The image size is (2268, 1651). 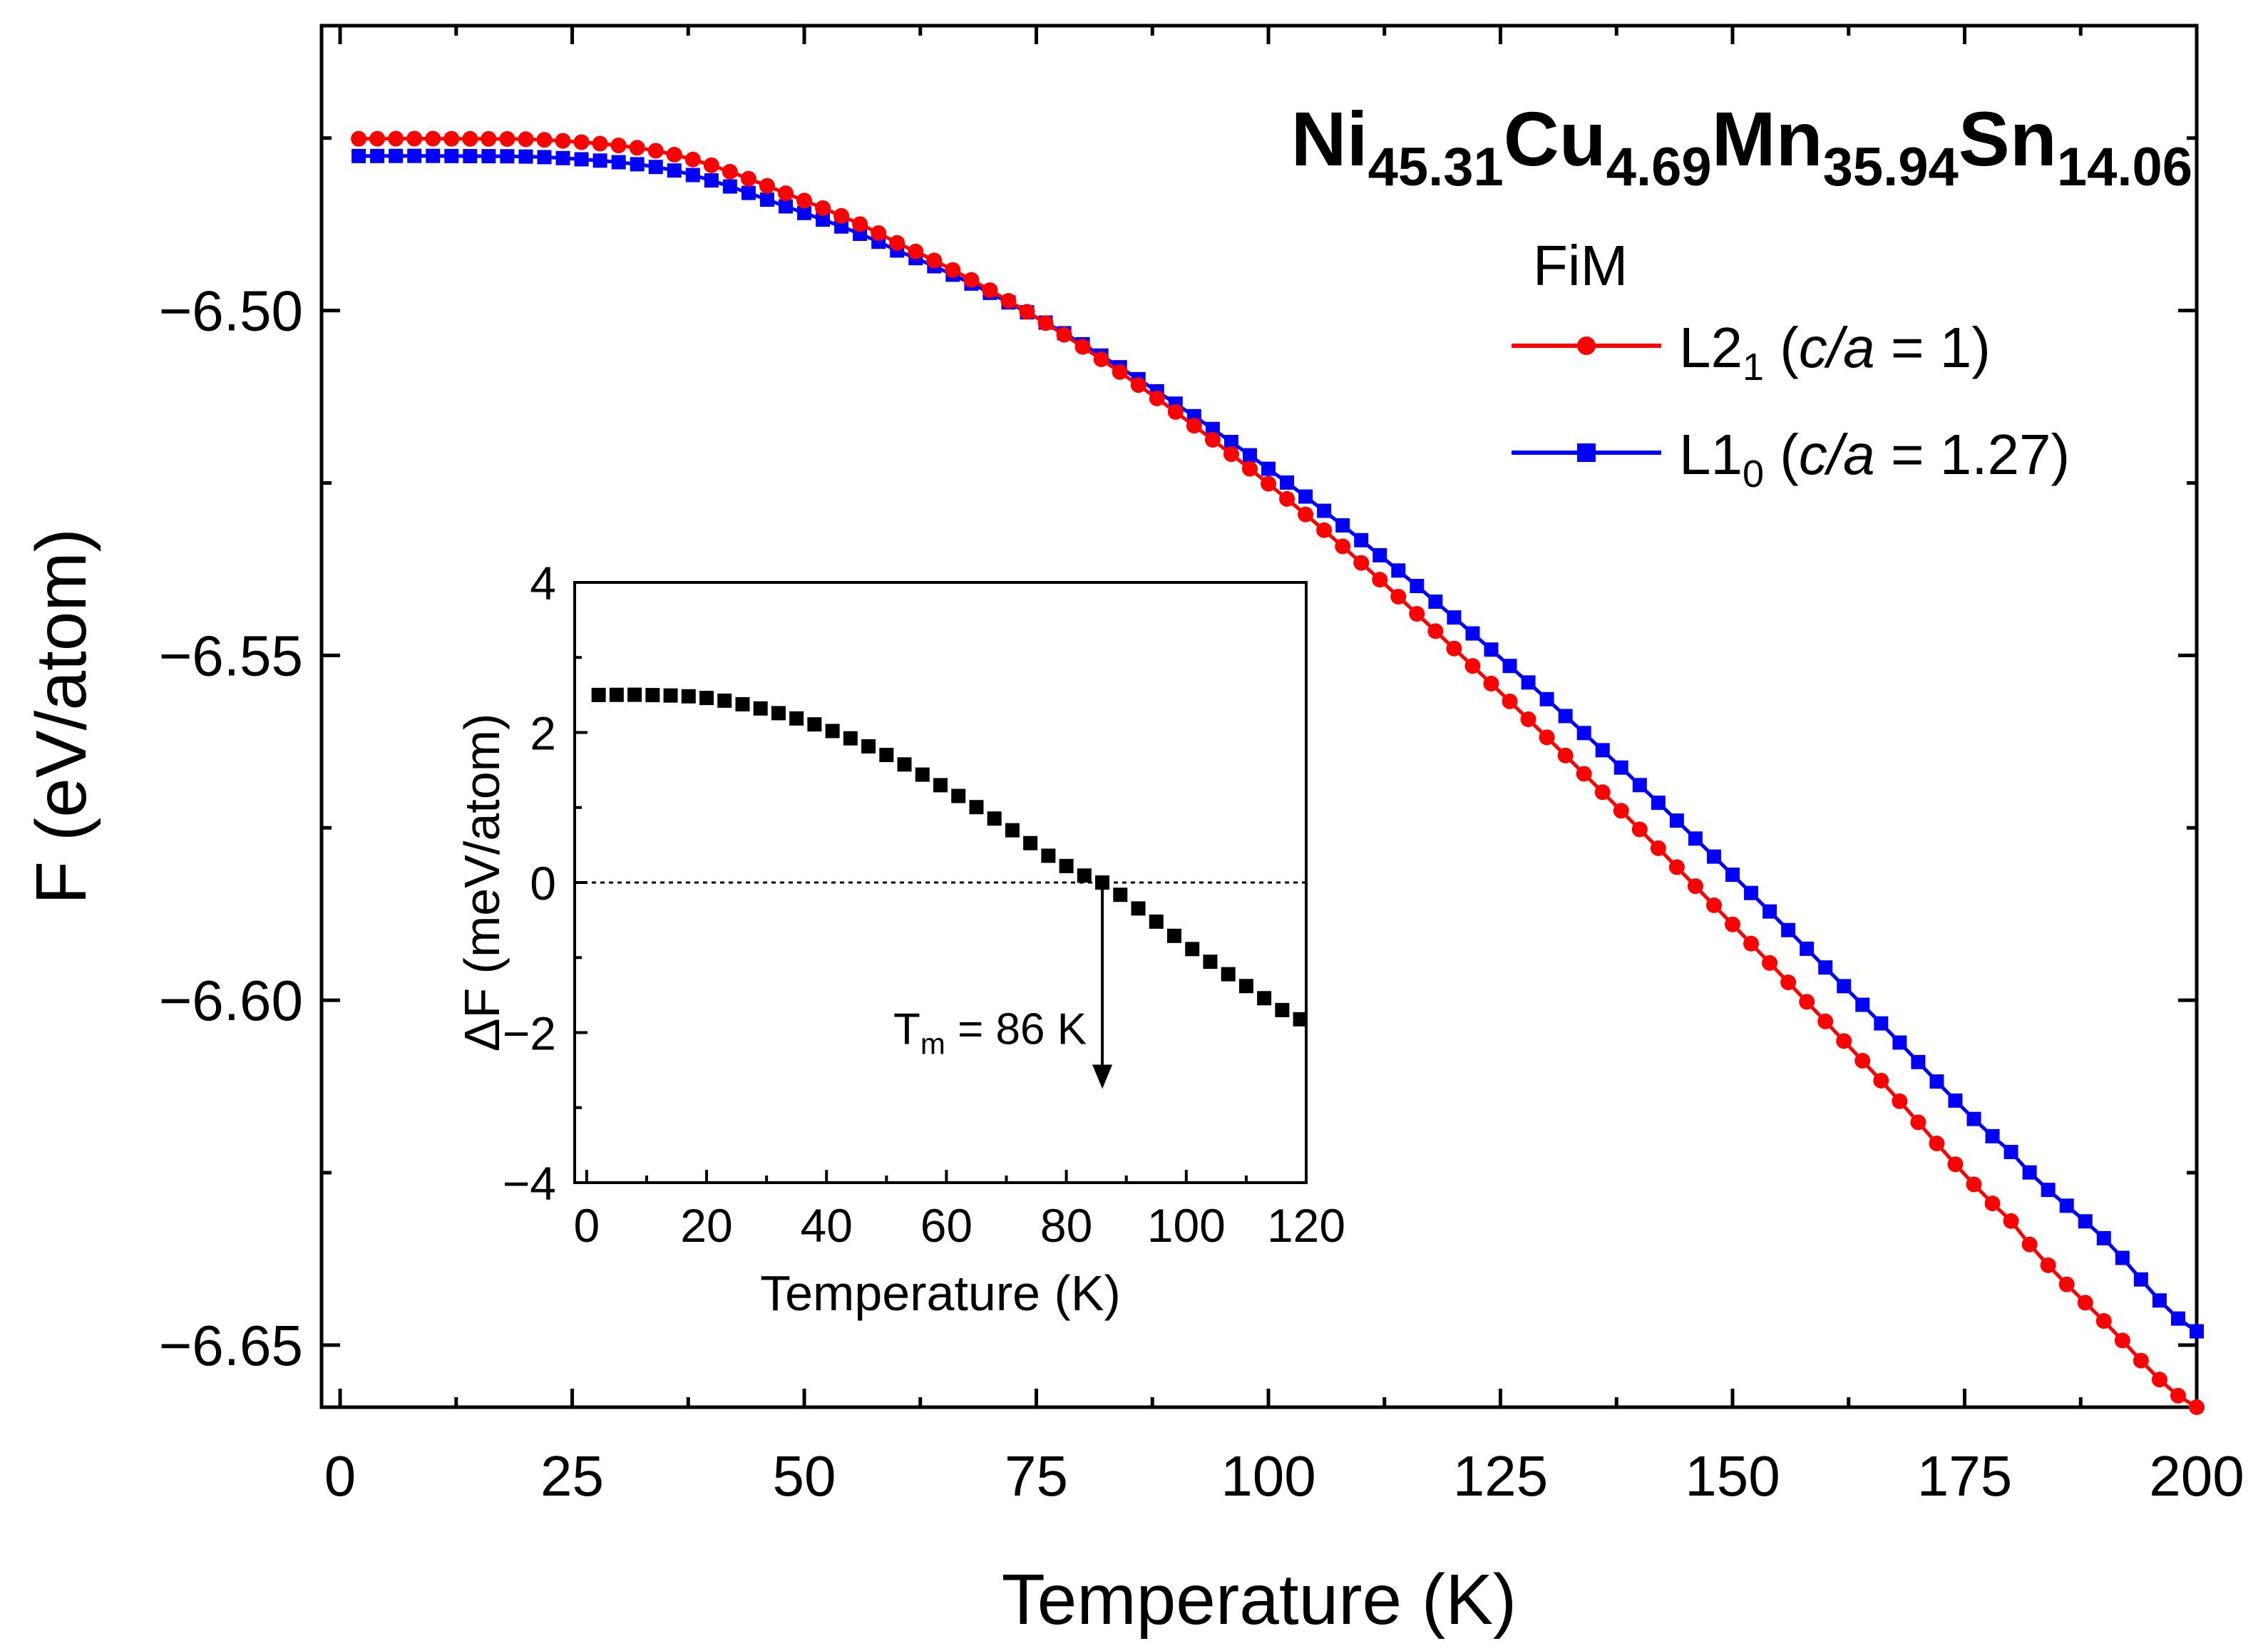 I want to click on legend-title: FiM, so click(x=1580, y=266).